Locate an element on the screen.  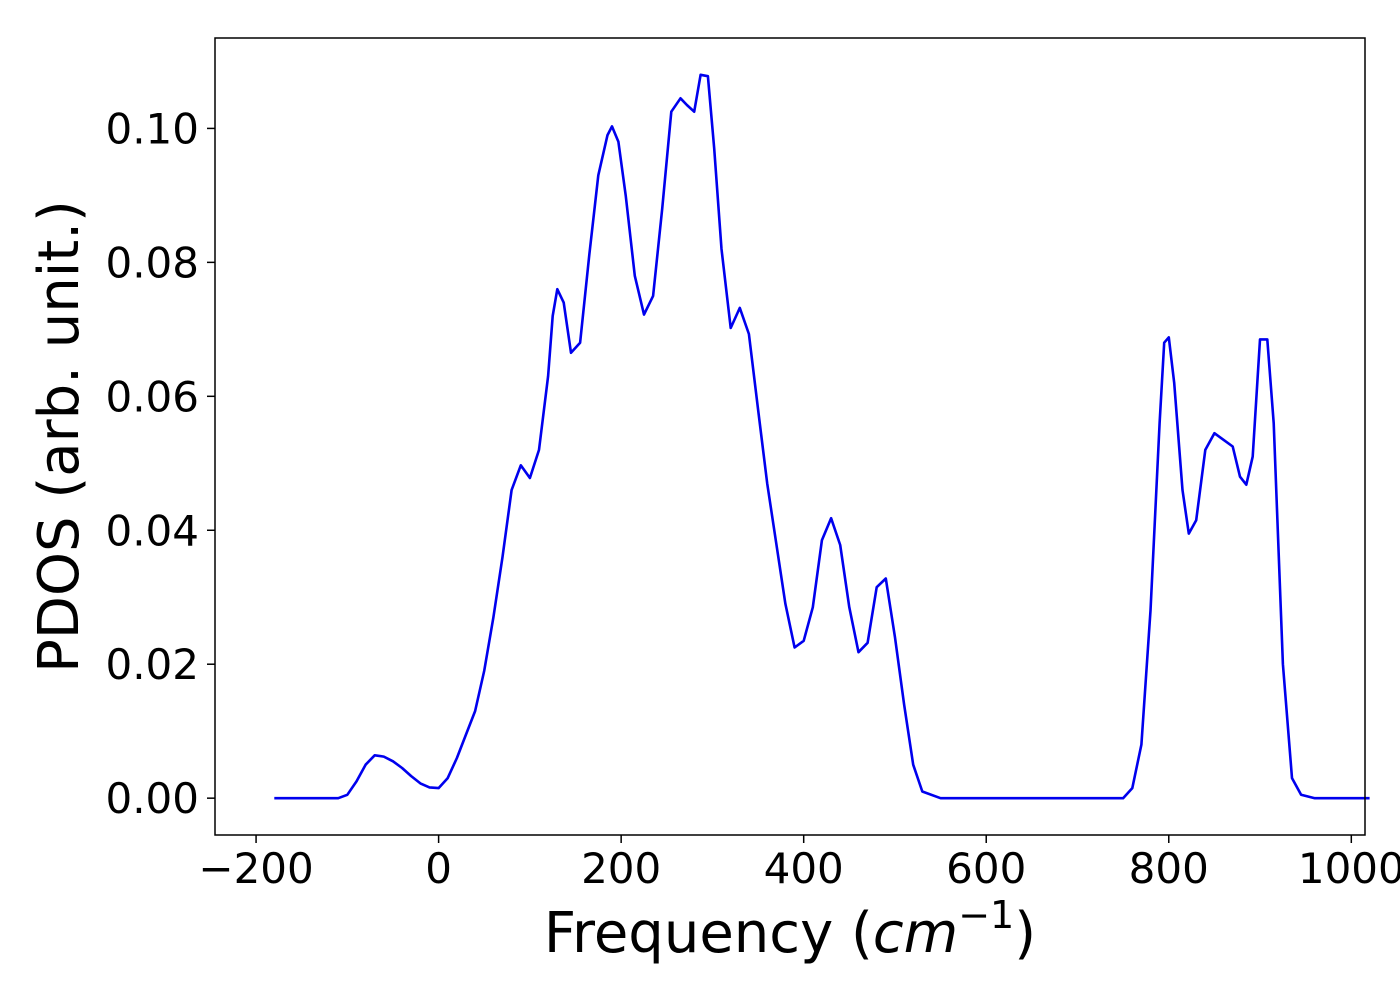
x-tick-label: 1000 is located at coordinates (1349, 868).